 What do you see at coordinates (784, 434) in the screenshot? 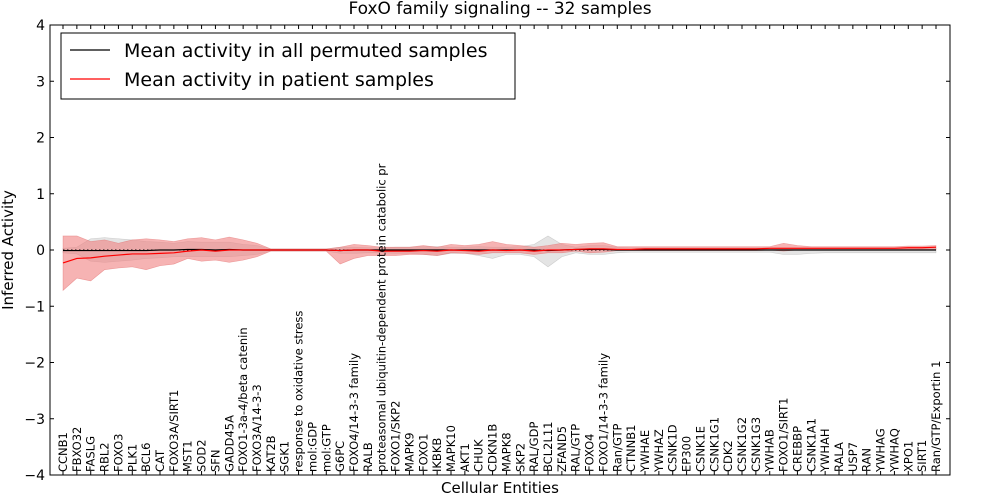
I see `x-label-foxo1-sirt1: FOXO1/SIRT1` at bounding box center [784, 434].